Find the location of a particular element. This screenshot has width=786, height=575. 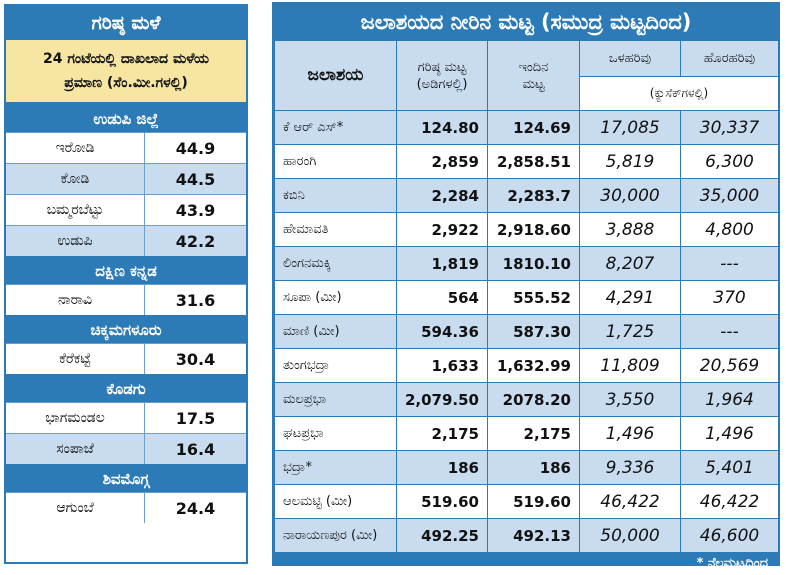

inflow-value: 46,422 is located at coordinates (630, 501).